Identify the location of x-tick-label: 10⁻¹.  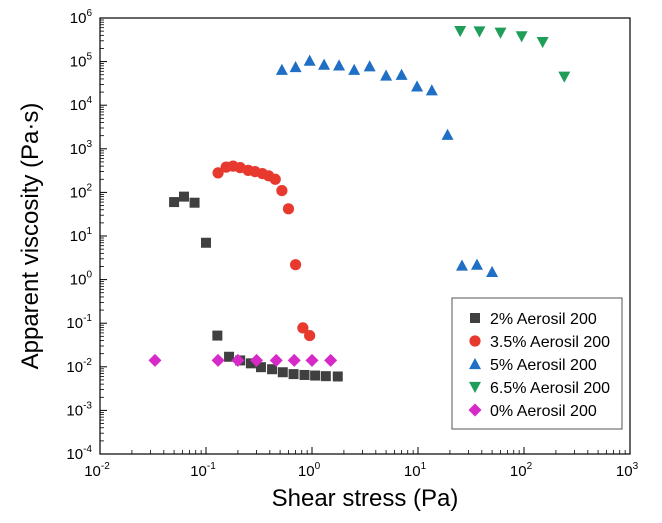
(203, 470).